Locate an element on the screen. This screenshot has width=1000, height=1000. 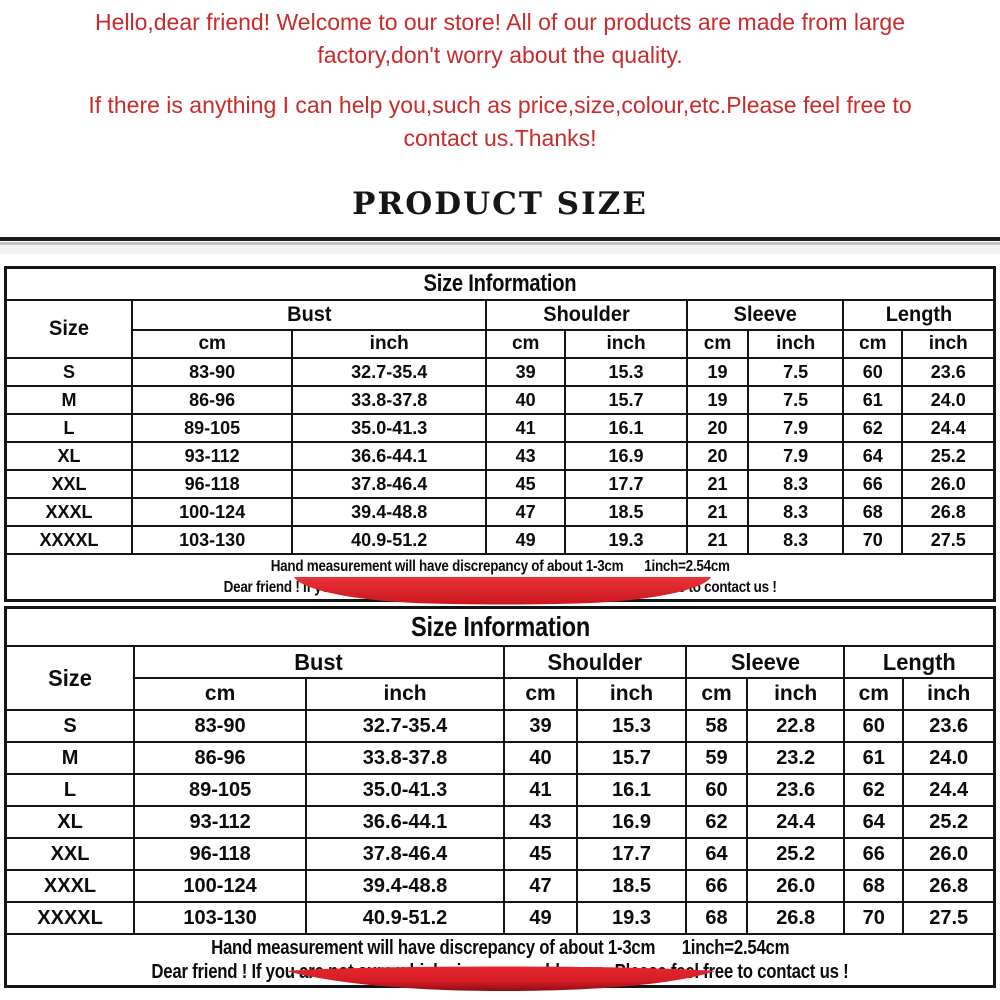
greeting-line: factory,don't worry about the quality. is located at coordinates (500, 55).